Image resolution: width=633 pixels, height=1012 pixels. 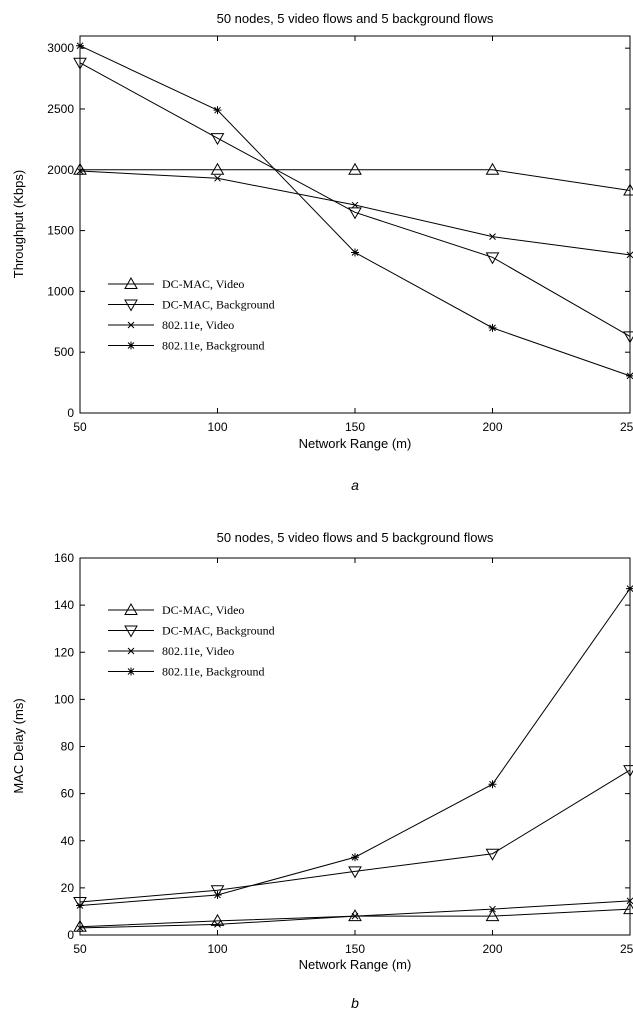 I want to click on chart-b-x-axis-label: Network Range (m), so click(x=355, y=964).